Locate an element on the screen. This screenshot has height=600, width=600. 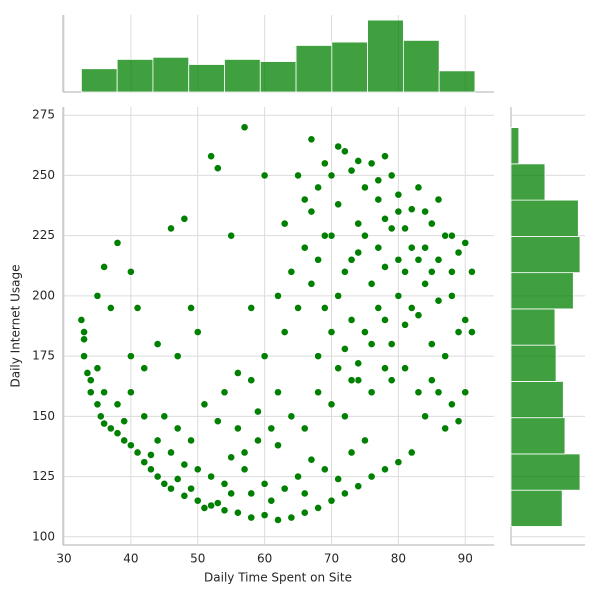
x-tick-label: 30 is located at coordinates (63, 559).